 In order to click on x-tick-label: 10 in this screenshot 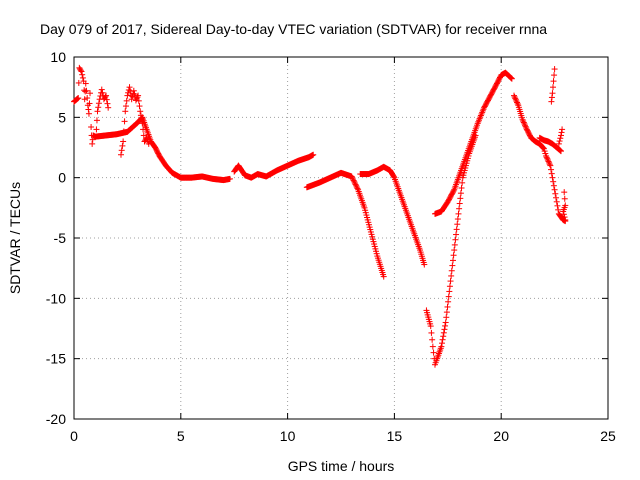, I will do `click(288, 436)`.